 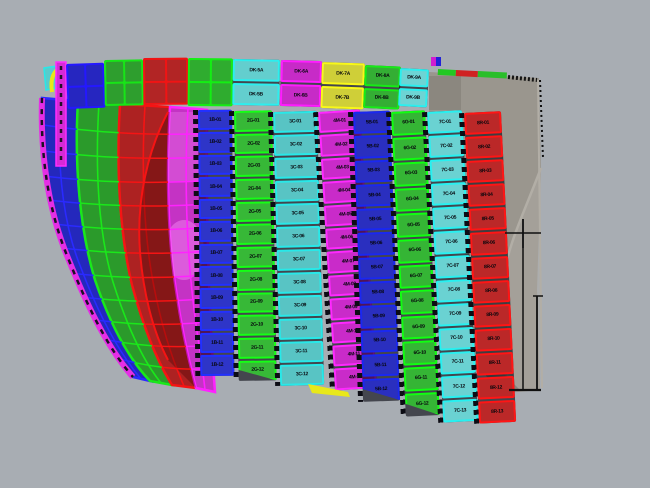 I want to click on hull-plate: 8R-06, so click(x=488, y=243).